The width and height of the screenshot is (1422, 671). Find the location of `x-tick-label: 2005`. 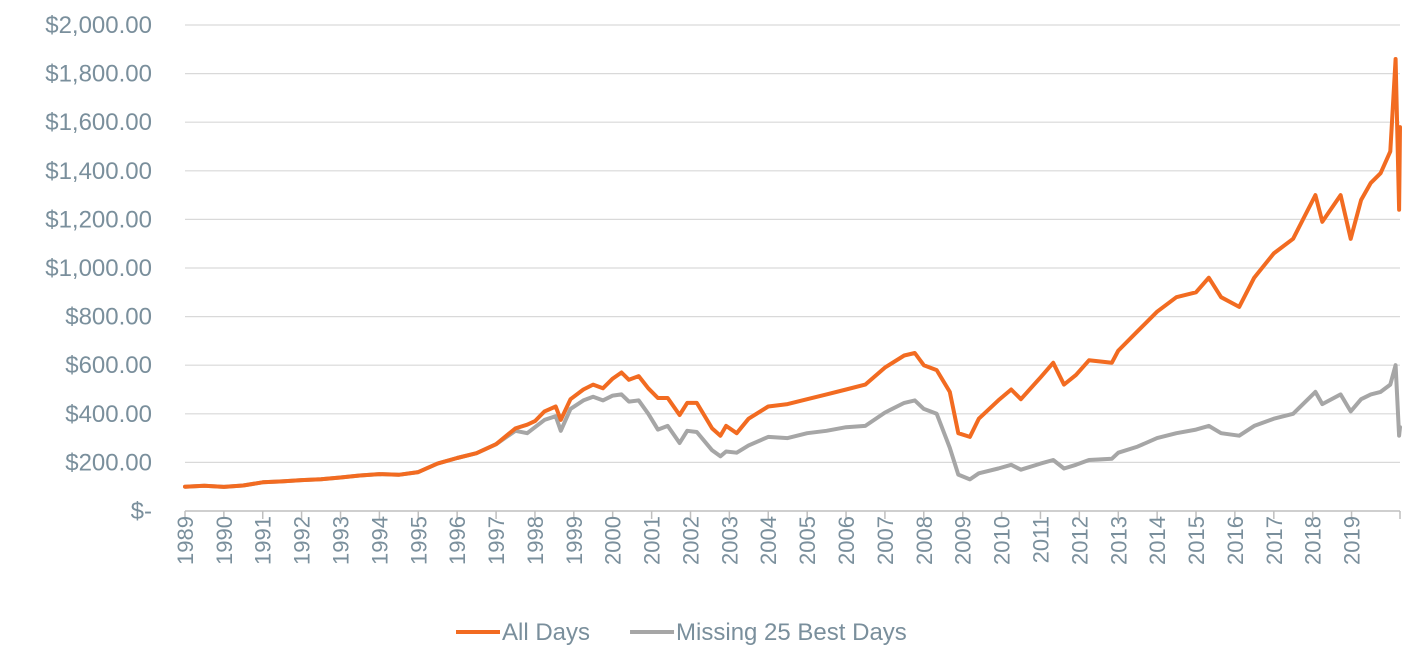

x-tick-label: 2005 is located at coordinates (807, 540).